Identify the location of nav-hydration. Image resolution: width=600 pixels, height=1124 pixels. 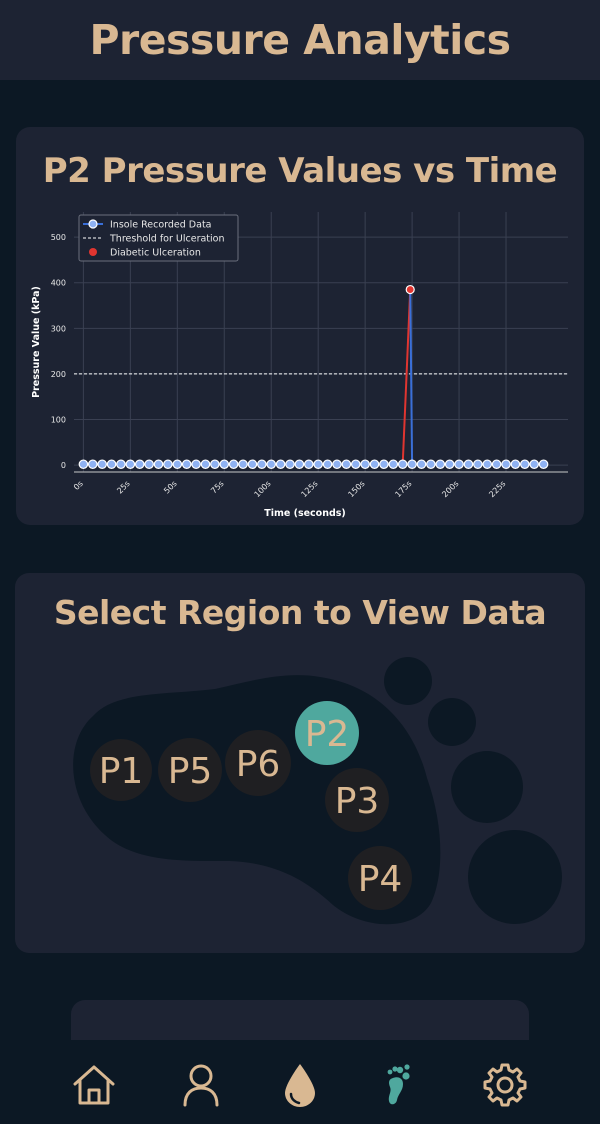
(300, 1085).